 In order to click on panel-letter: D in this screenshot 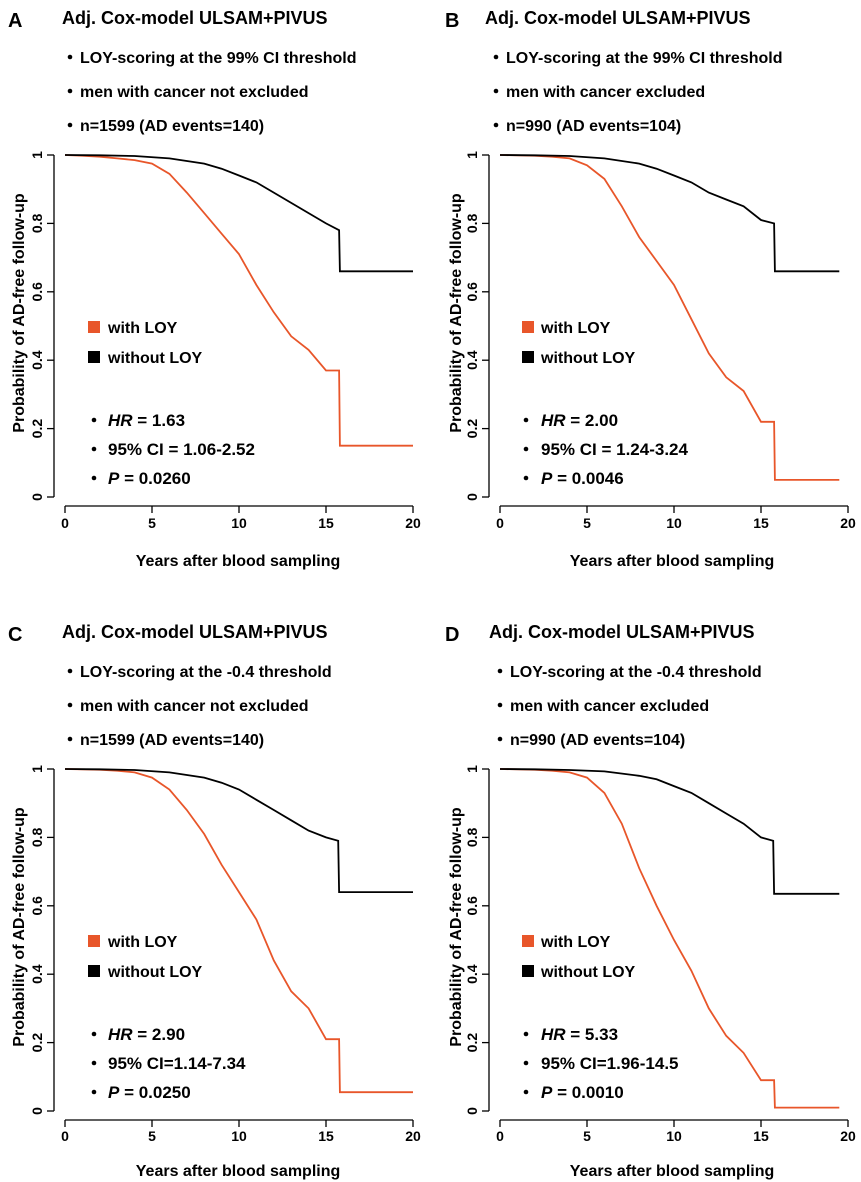, I will do `click(452, 635)`.